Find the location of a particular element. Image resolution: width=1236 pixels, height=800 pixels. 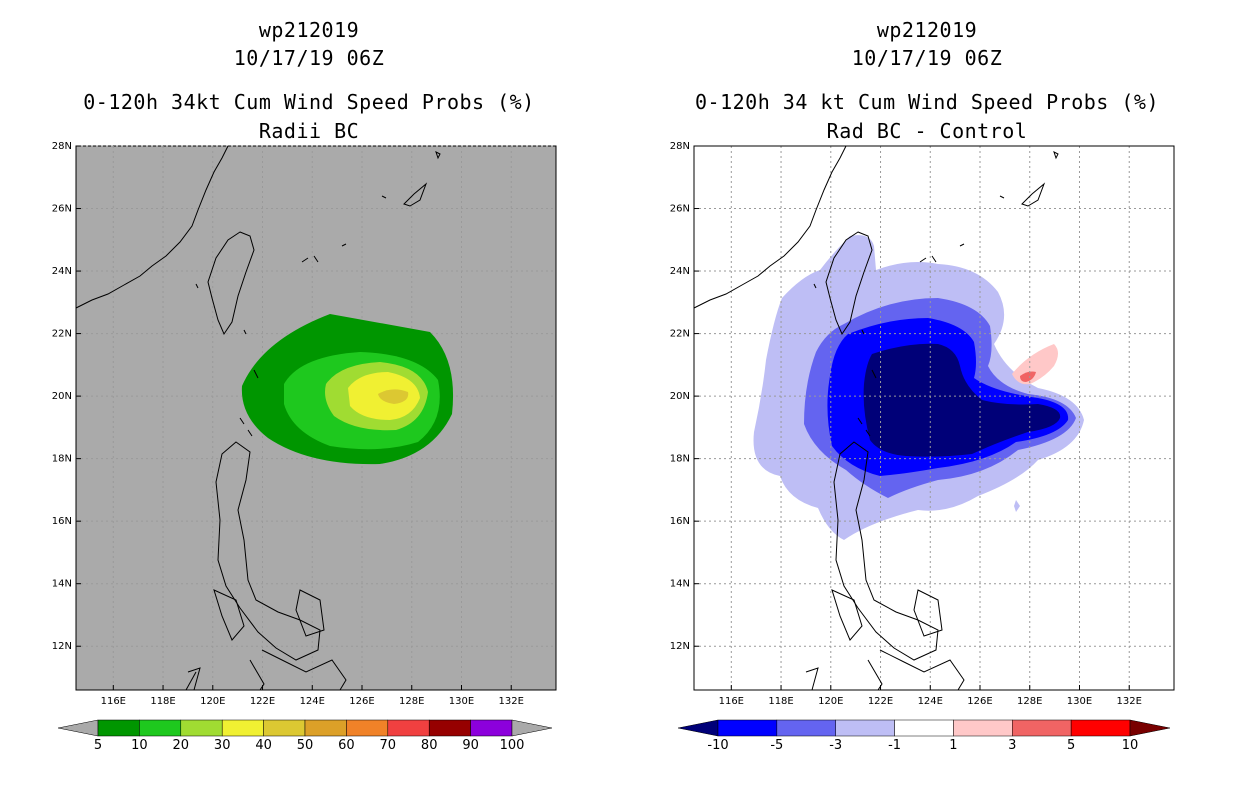

difference-contours is located at coordinates (918, 387).